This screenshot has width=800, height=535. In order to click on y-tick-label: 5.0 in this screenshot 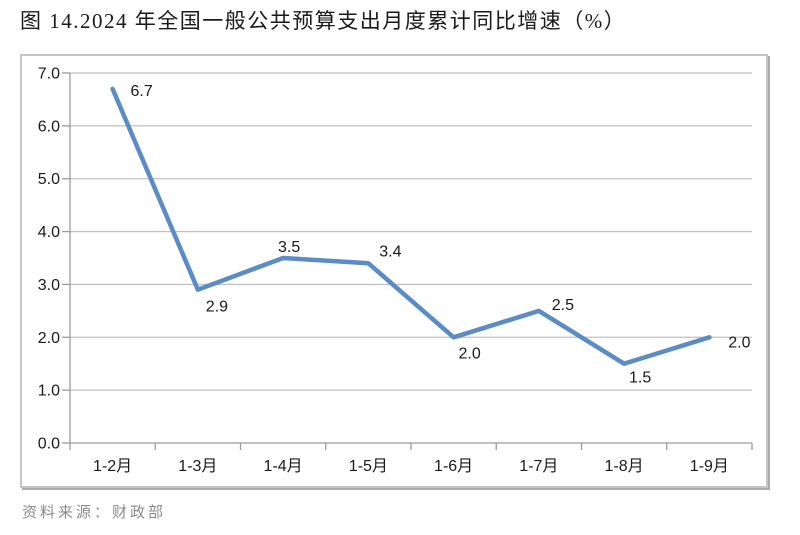, I will do `click(49, 179)`.